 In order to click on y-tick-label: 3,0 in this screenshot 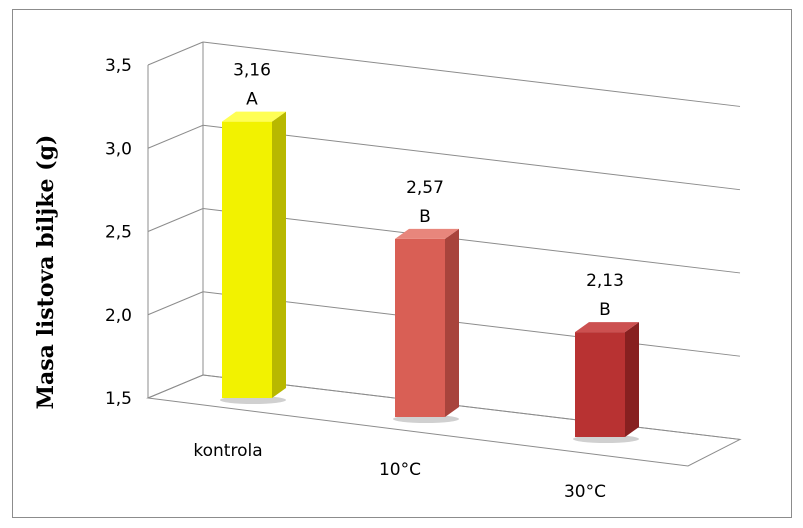, I will do `click(118, 149)`.